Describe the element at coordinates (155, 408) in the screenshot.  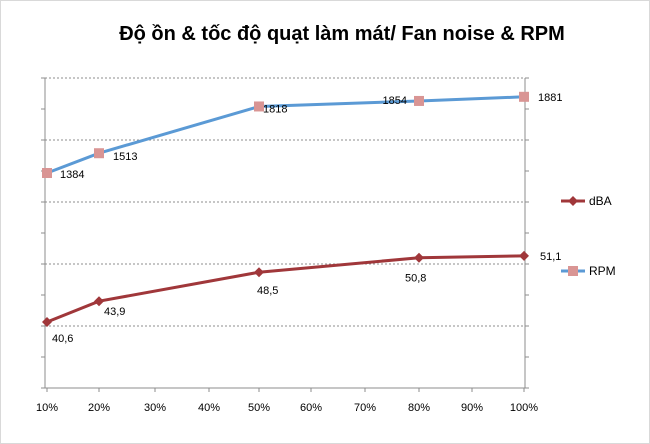
I see `x-tick-label: 30%` at that location.